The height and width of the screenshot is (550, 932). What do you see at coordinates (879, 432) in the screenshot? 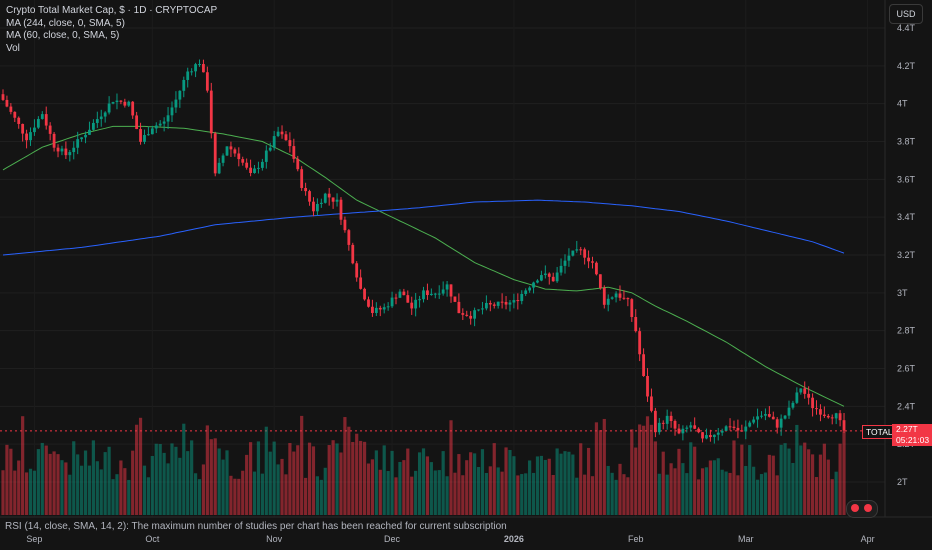
I see `price-tag-label: TOTAL` at bounding box center [879, 432].